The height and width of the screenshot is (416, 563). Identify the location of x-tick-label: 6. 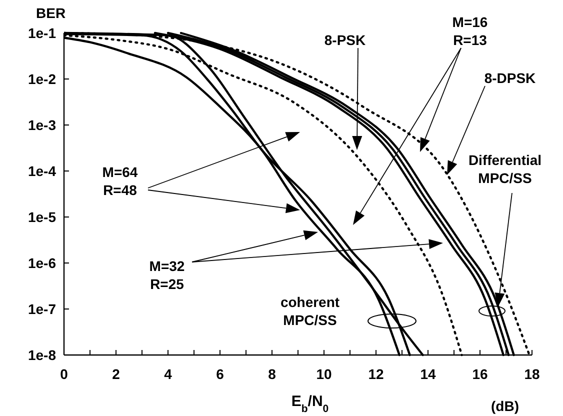
(220, 374).